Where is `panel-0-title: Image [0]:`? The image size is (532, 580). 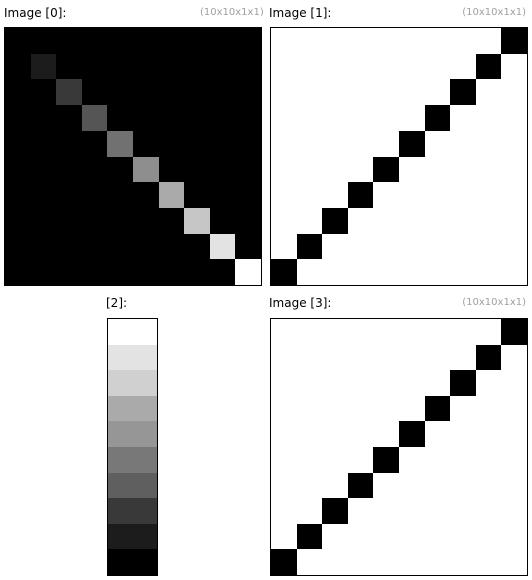
panel-0-title: Image [0]: is located at coordinates (35, 13).